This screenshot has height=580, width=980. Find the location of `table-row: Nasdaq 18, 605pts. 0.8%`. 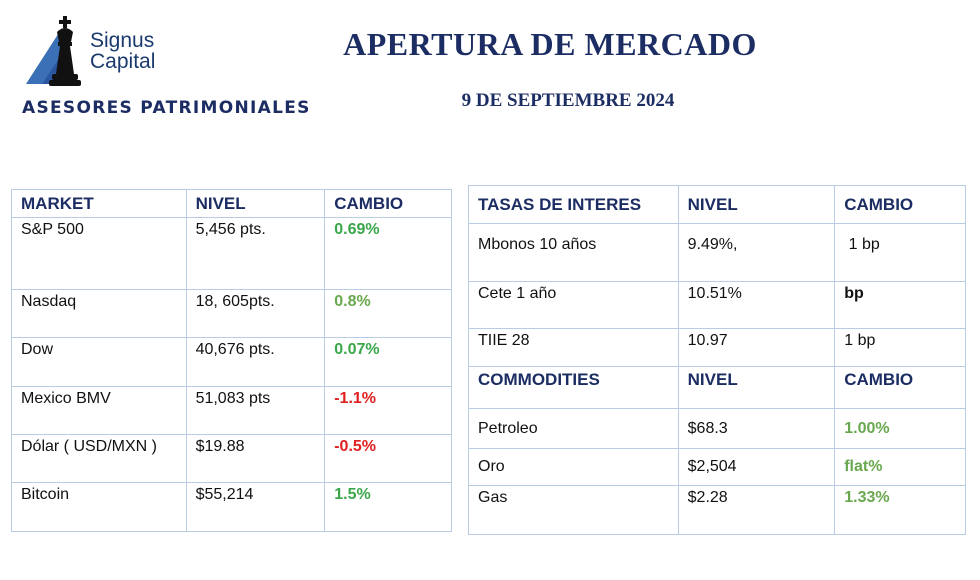

table-row: Nasdaq 18, 605pts. 0.8% is located at coordinates (231, 313).